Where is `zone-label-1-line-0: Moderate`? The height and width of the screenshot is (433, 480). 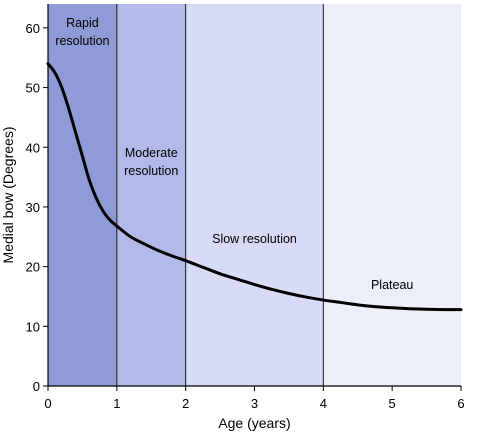 zone-label-1-line-0: Moderate is located at coordinates (151, 153).